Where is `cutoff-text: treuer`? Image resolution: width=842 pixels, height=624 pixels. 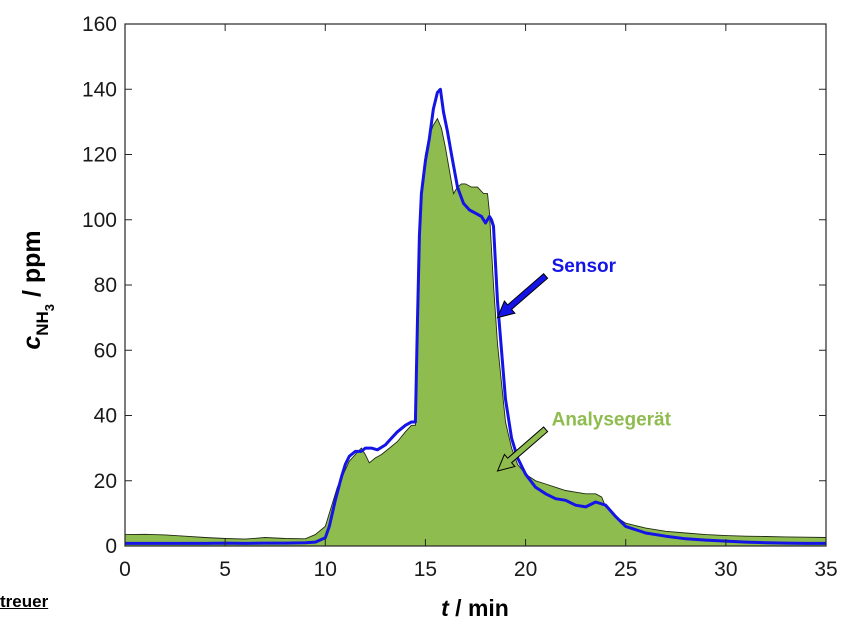 cutoff-text: treuer is located at coordinates (24, 601).